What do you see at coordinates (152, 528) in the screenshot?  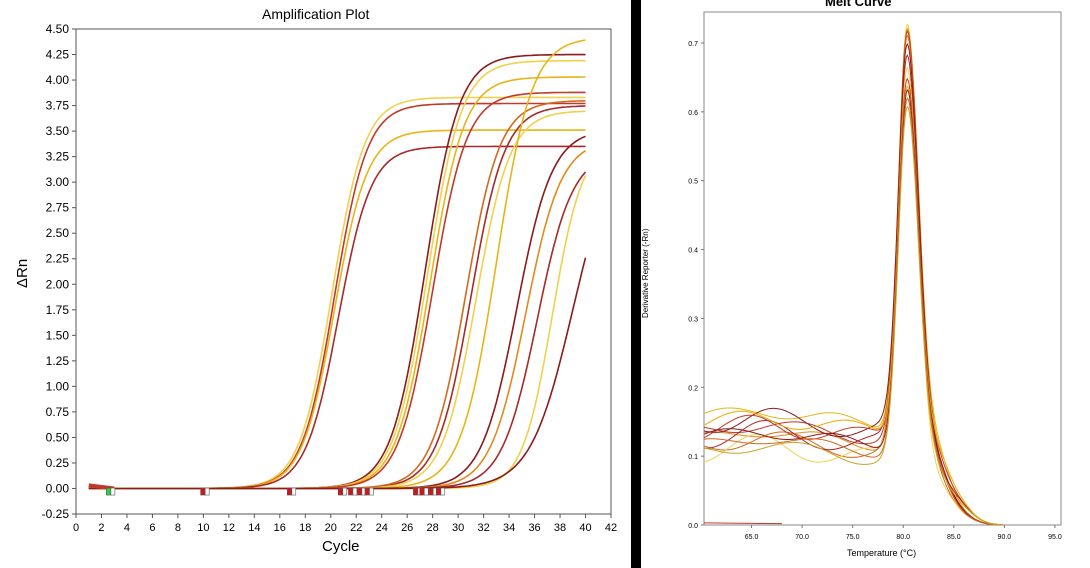 I see `x-tick-label: 6` at bounding box center [152, 528].